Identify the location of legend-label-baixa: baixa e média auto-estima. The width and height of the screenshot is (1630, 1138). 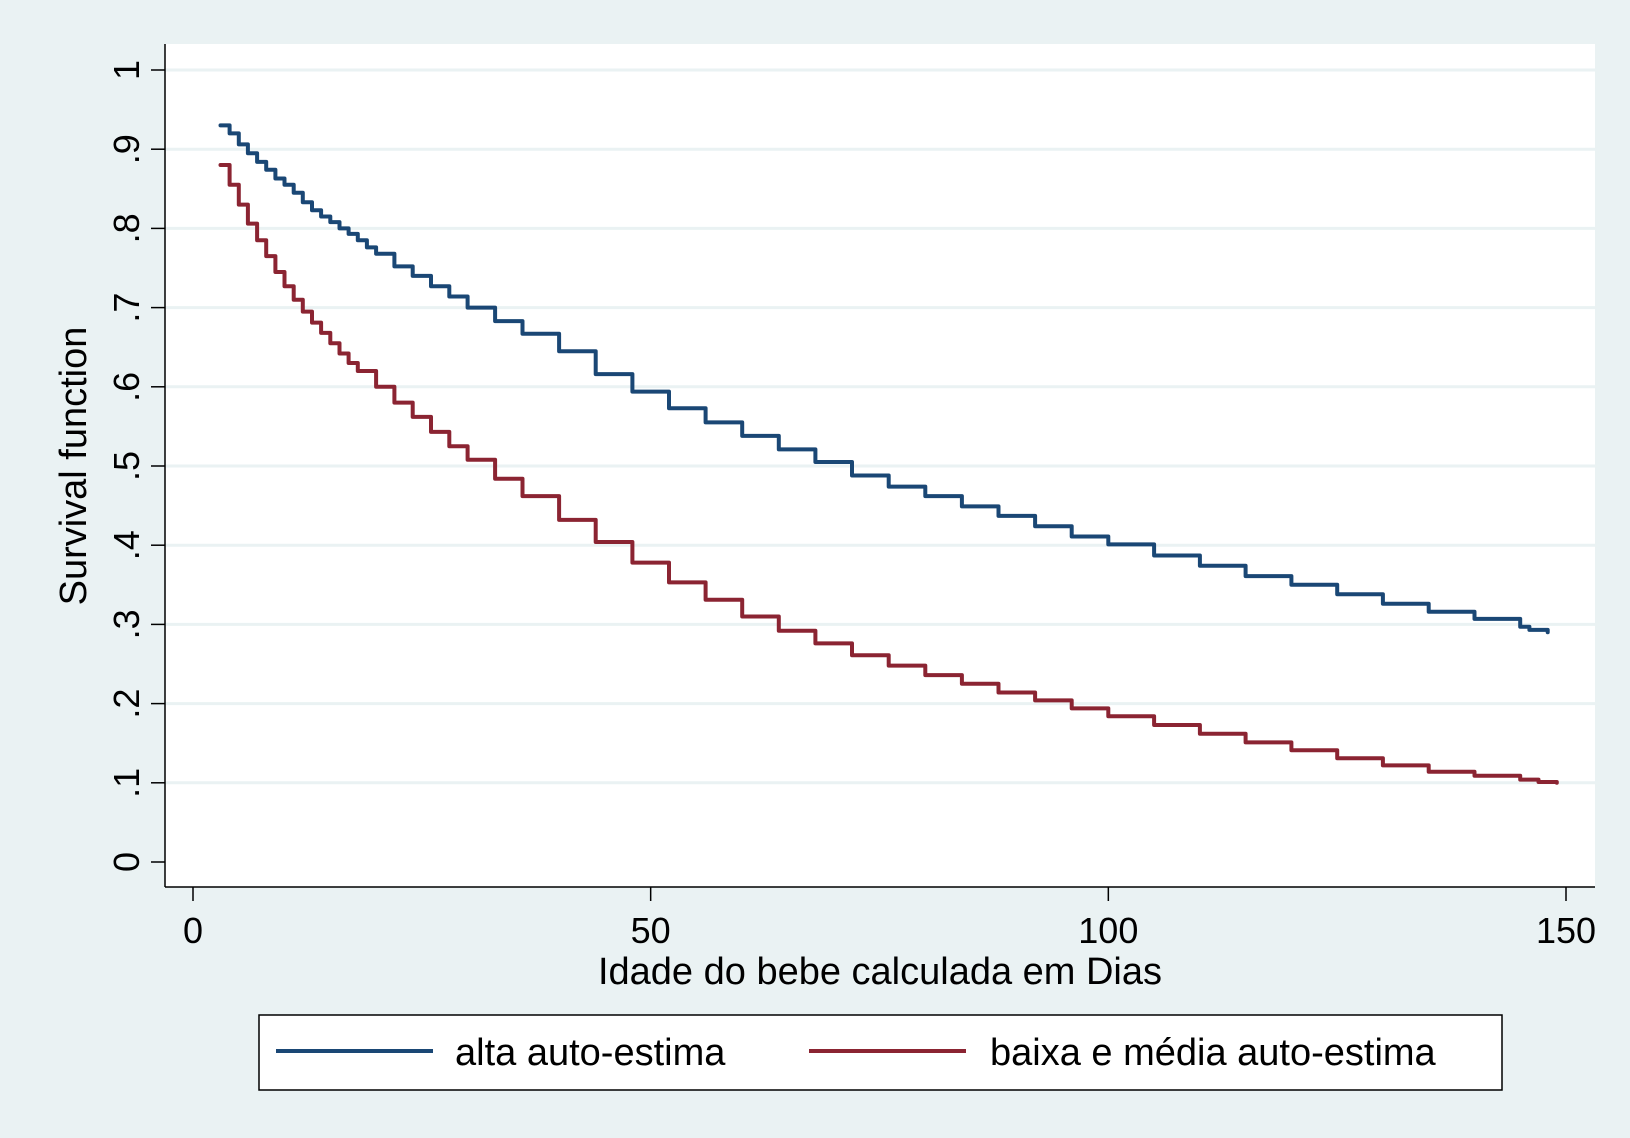
(1213, 1053).